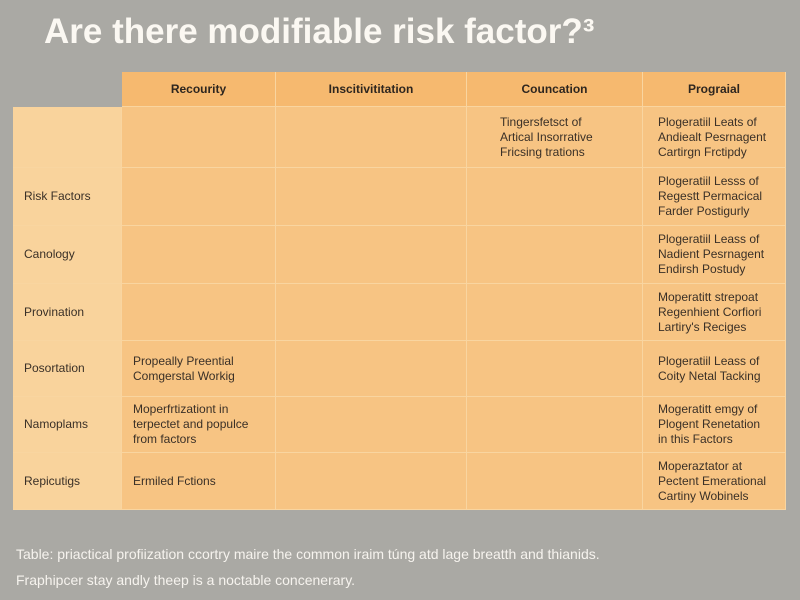 The width and height of the screenshot is (800, 600). What do you see at coordinates (184, 375) in the screenshot?
I see `cell-text: Comgerstal Workig` at bounding box center [184, 375].